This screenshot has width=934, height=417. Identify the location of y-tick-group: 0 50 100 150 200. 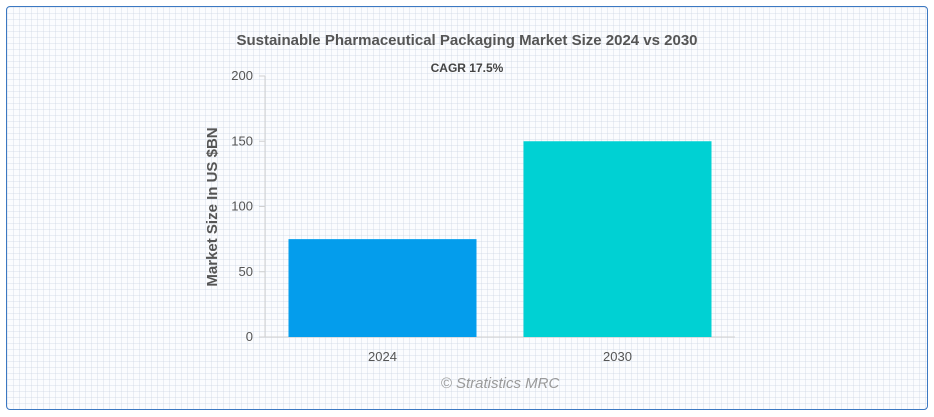
(248, 206).